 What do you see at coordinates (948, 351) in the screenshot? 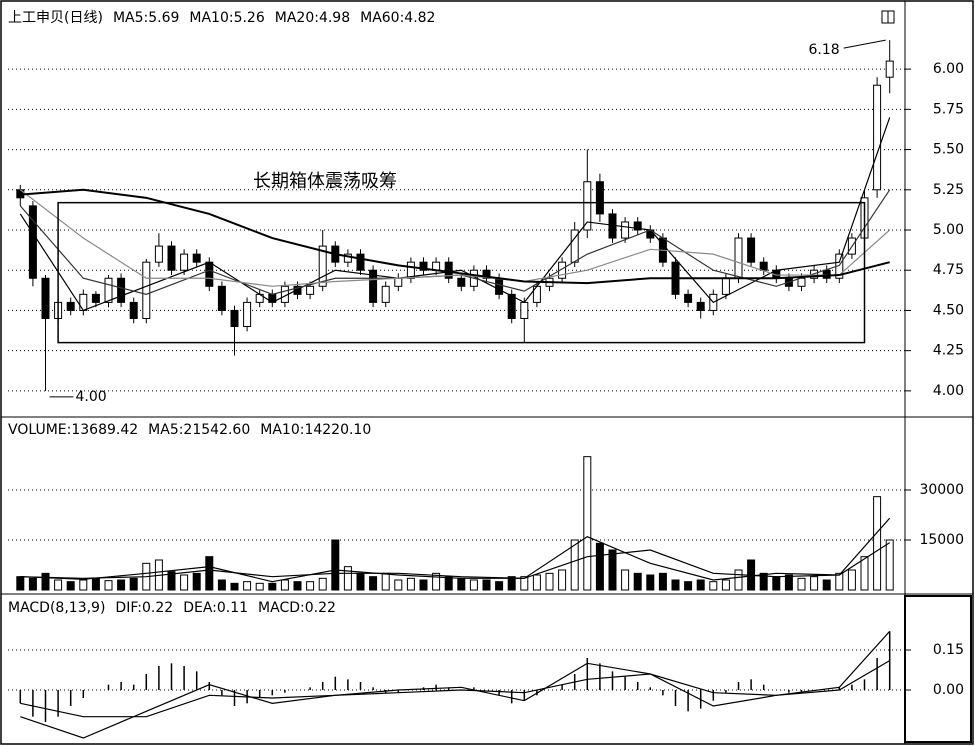
I see `y-tick-label: 4.25` at bounding box center [948, 351].